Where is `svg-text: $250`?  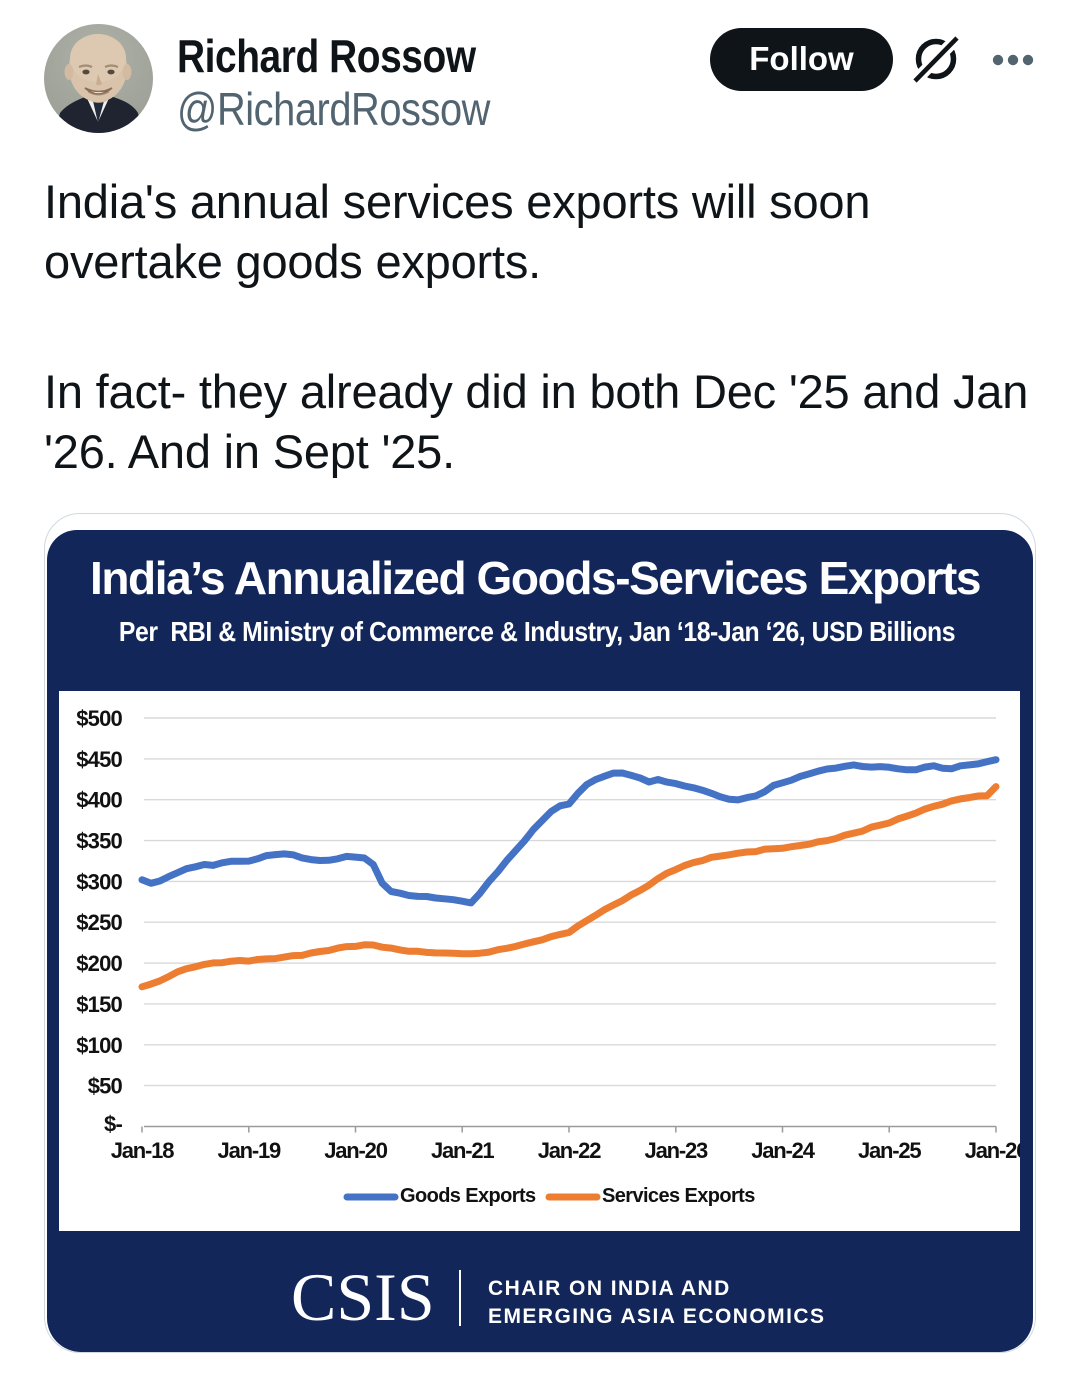 svg-text: $250 is located at coordinates (99, 922).